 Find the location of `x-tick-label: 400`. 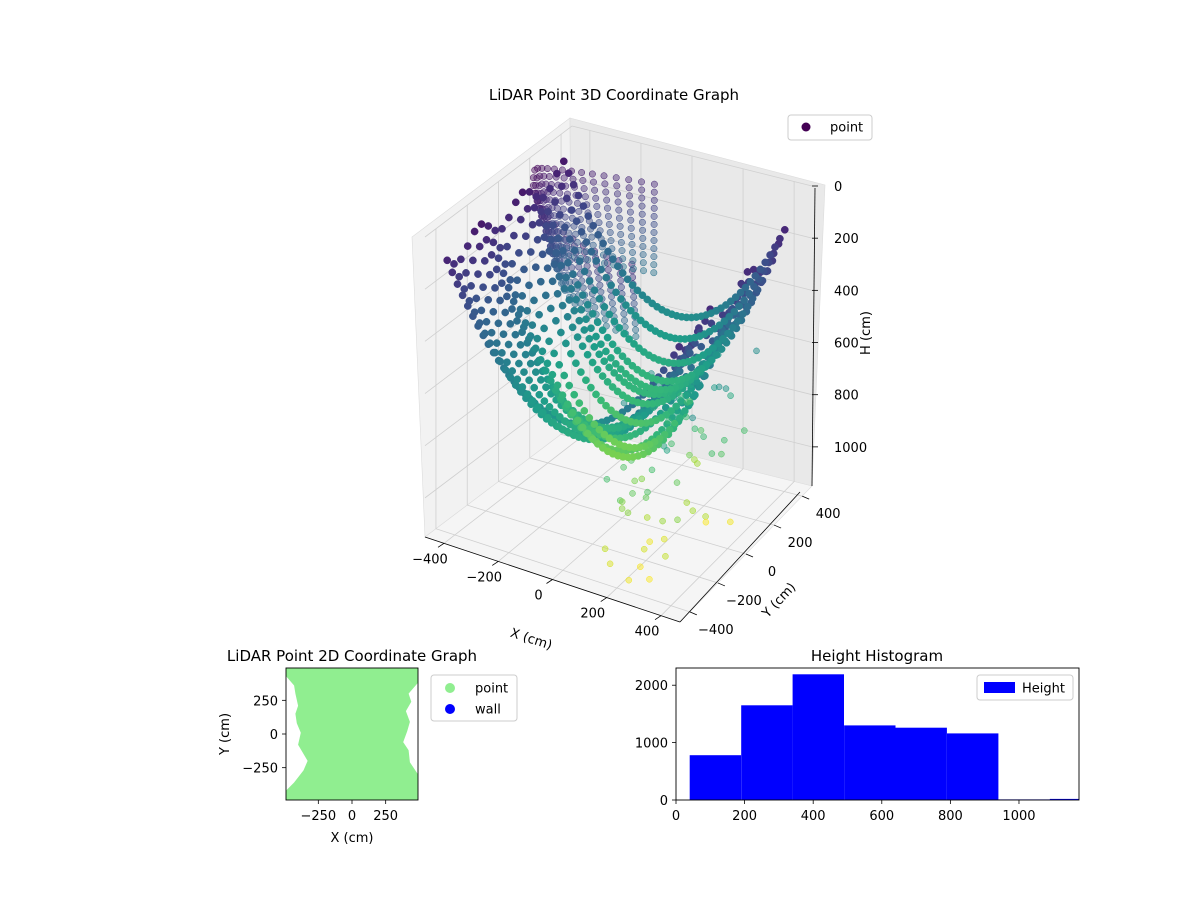

x-tick-label: 400 is located at coordinates (647, 632).